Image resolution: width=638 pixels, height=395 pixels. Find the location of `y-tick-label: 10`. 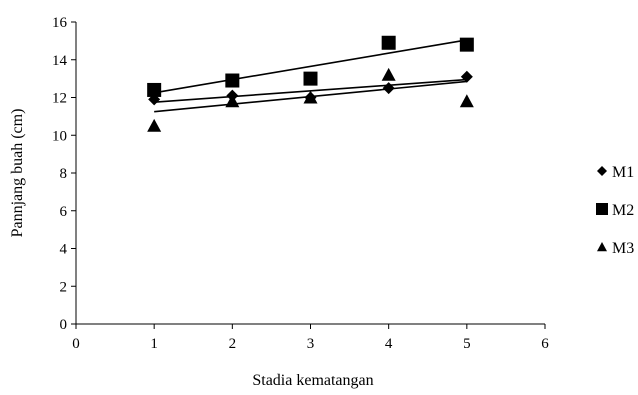

y-tick-label: 10 is located at coordinates (59, 136).